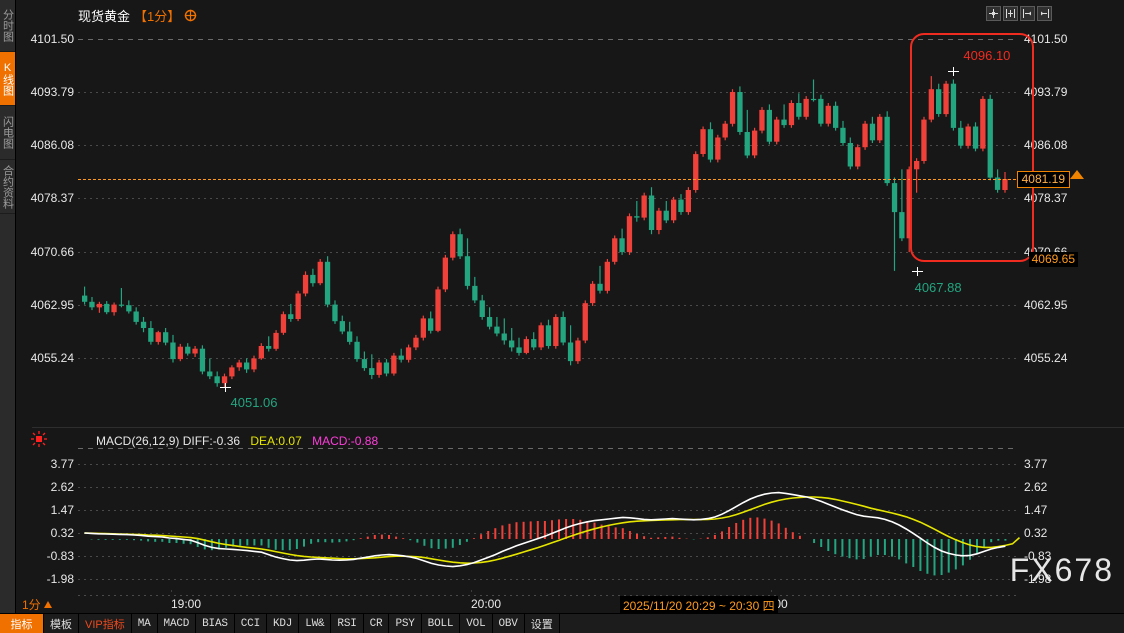  I want to click on crosshair-move-icon, so click(993, 13).